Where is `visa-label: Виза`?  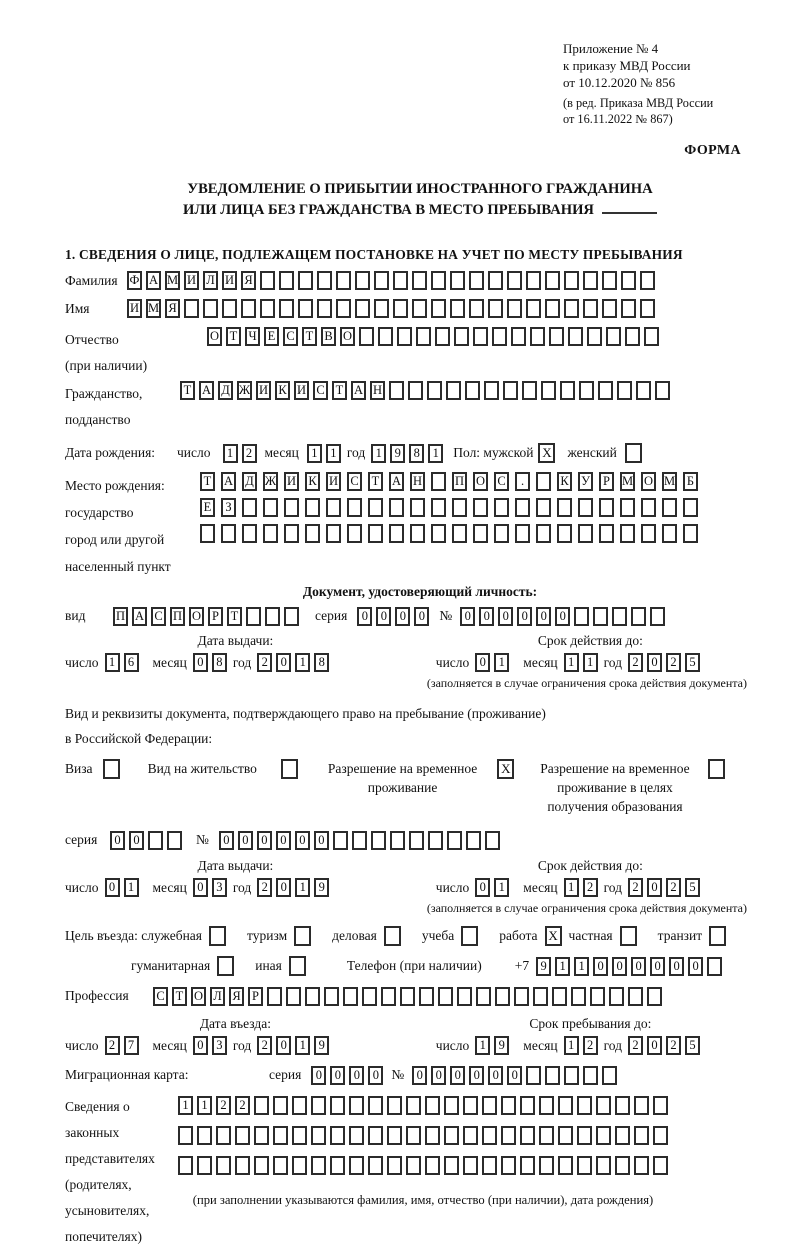 visa-label: Виза is located at coordinates (79, 768).